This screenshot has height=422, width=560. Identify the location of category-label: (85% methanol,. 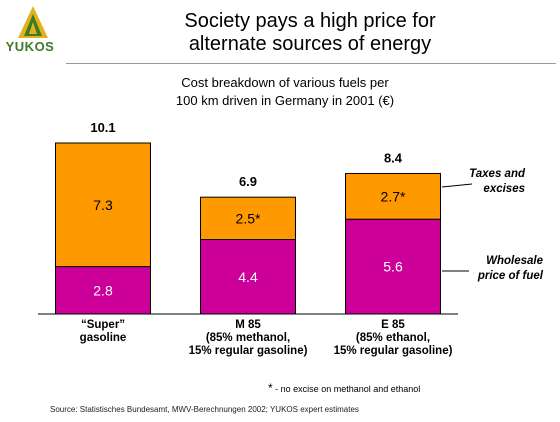
(248, 338).